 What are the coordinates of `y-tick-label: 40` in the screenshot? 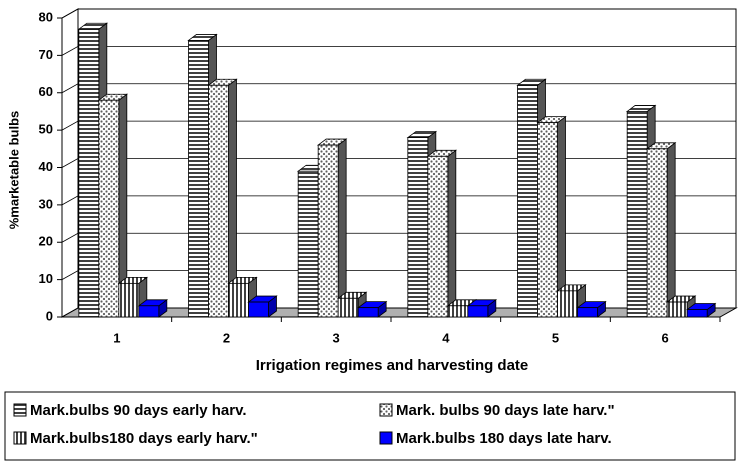 It's located at (46, 166).